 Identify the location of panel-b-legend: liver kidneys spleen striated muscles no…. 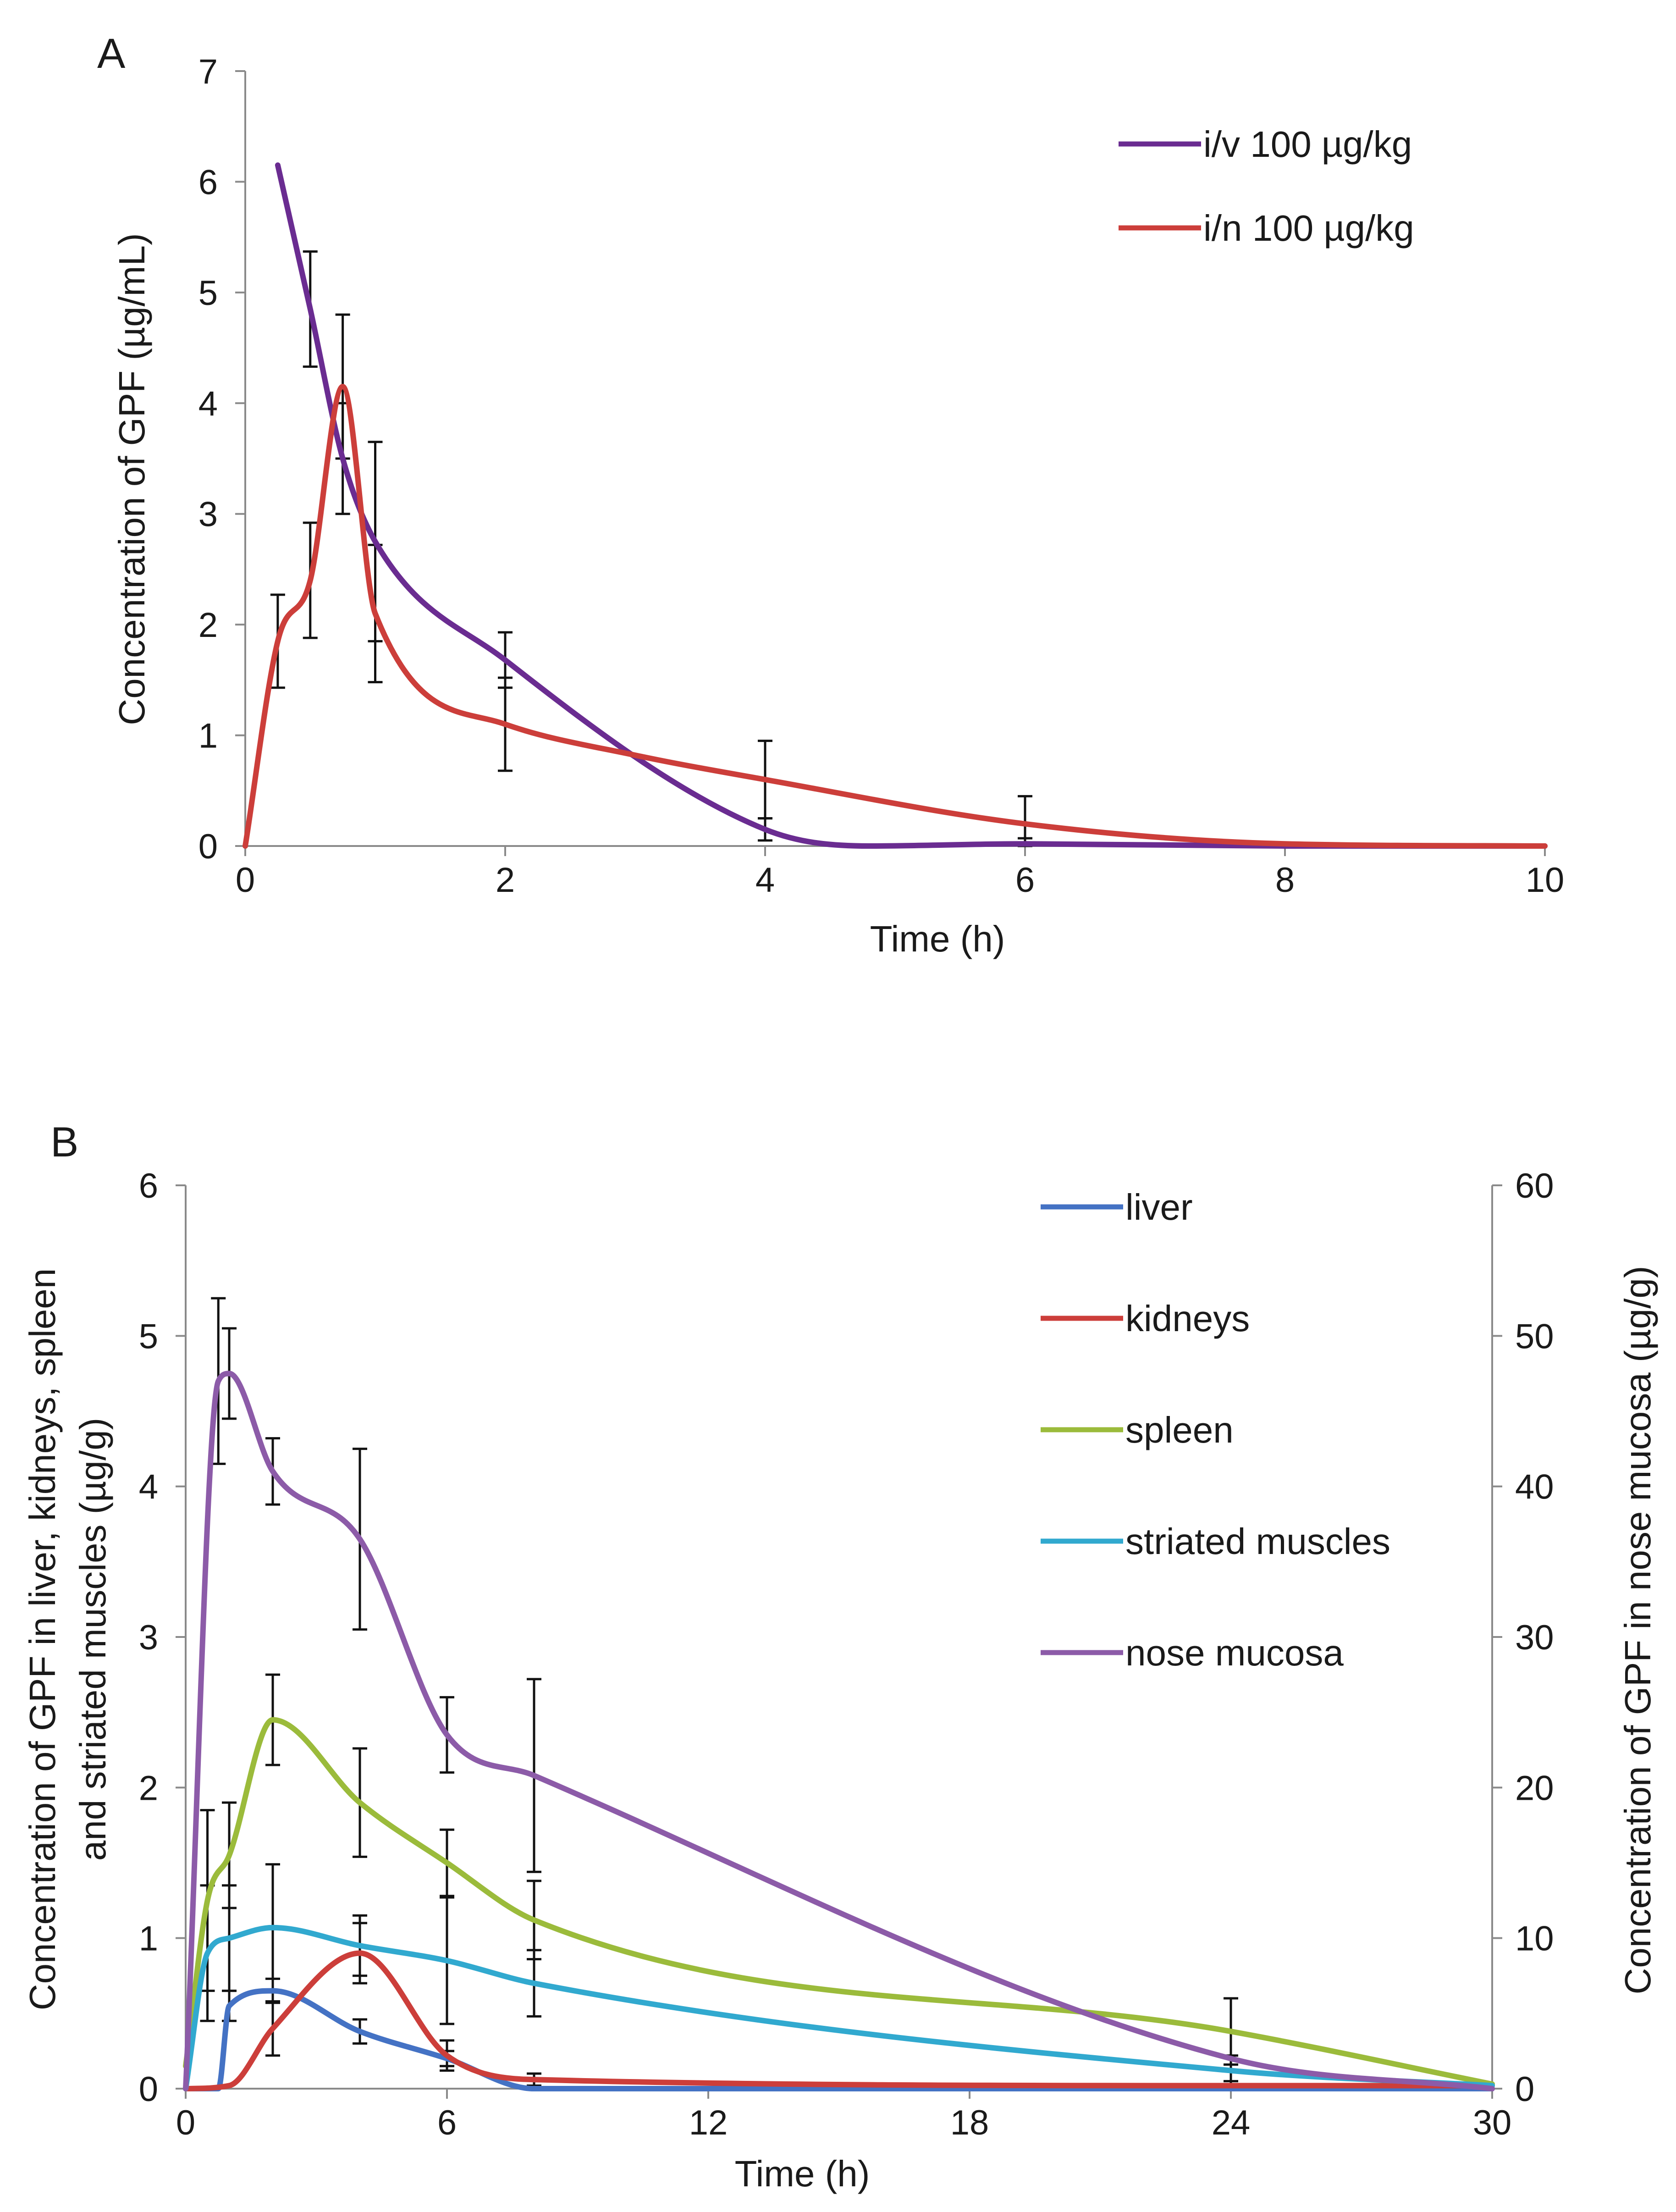
(1216, 1430).